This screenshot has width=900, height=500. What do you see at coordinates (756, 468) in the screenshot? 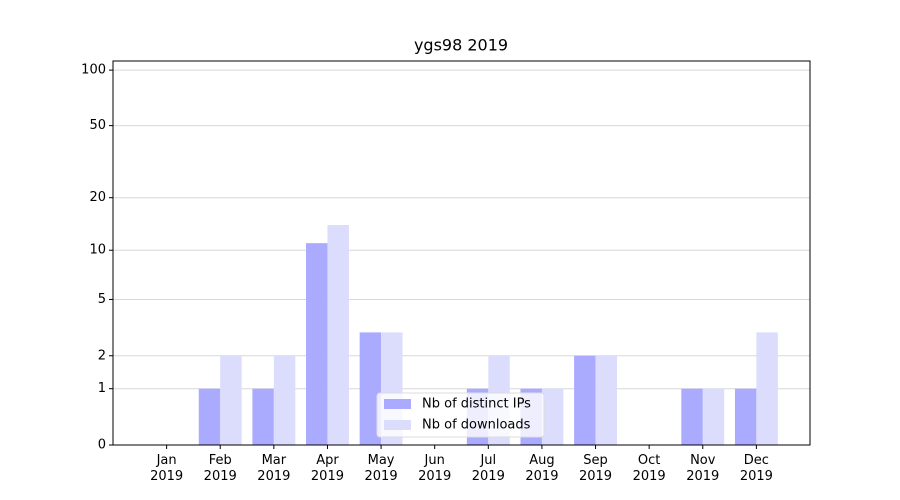
I see `x-tick-label: Dec 2019` at bounding box center [756, 468].